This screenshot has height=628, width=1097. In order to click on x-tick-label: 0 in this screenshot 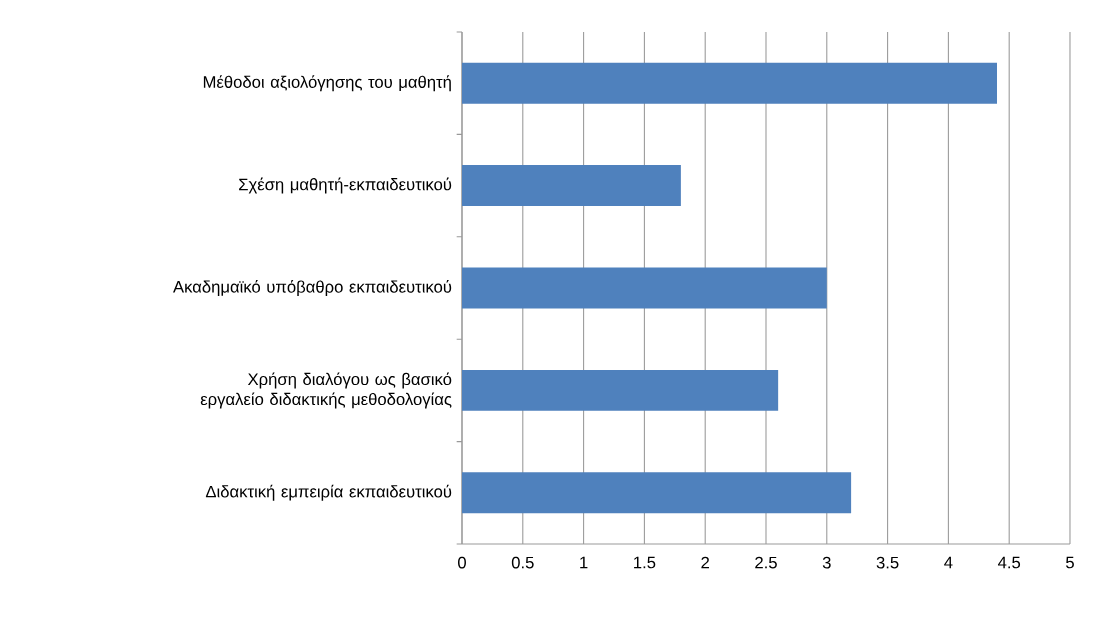, I will do `click(462, 562)`.